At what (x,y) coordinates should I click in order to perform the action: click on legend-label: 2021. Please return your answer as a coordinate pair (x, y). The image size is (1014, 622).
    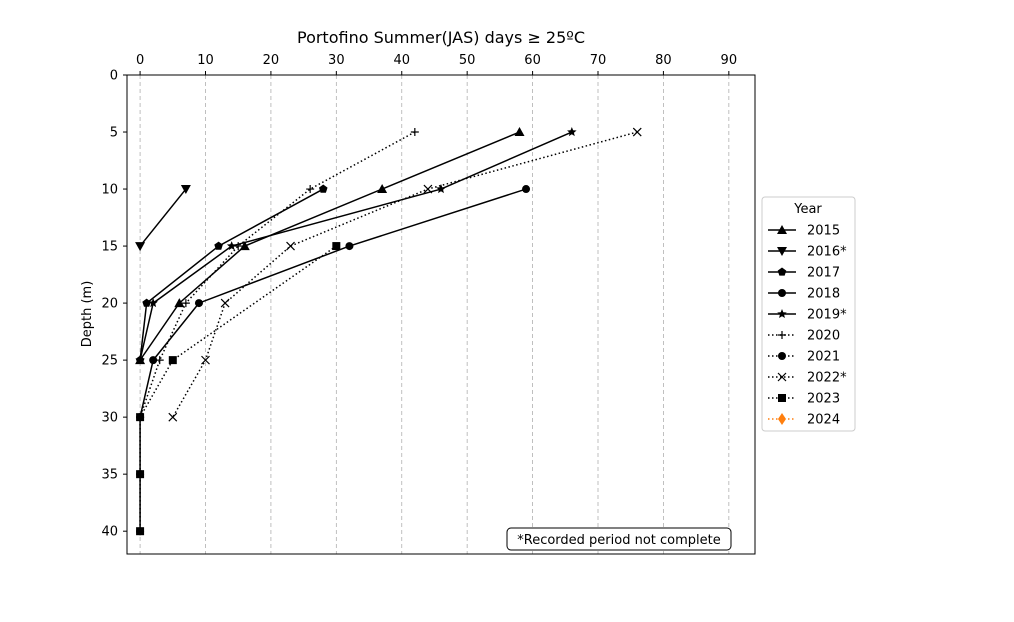
    Looking at the image, I should click on (823, 357).